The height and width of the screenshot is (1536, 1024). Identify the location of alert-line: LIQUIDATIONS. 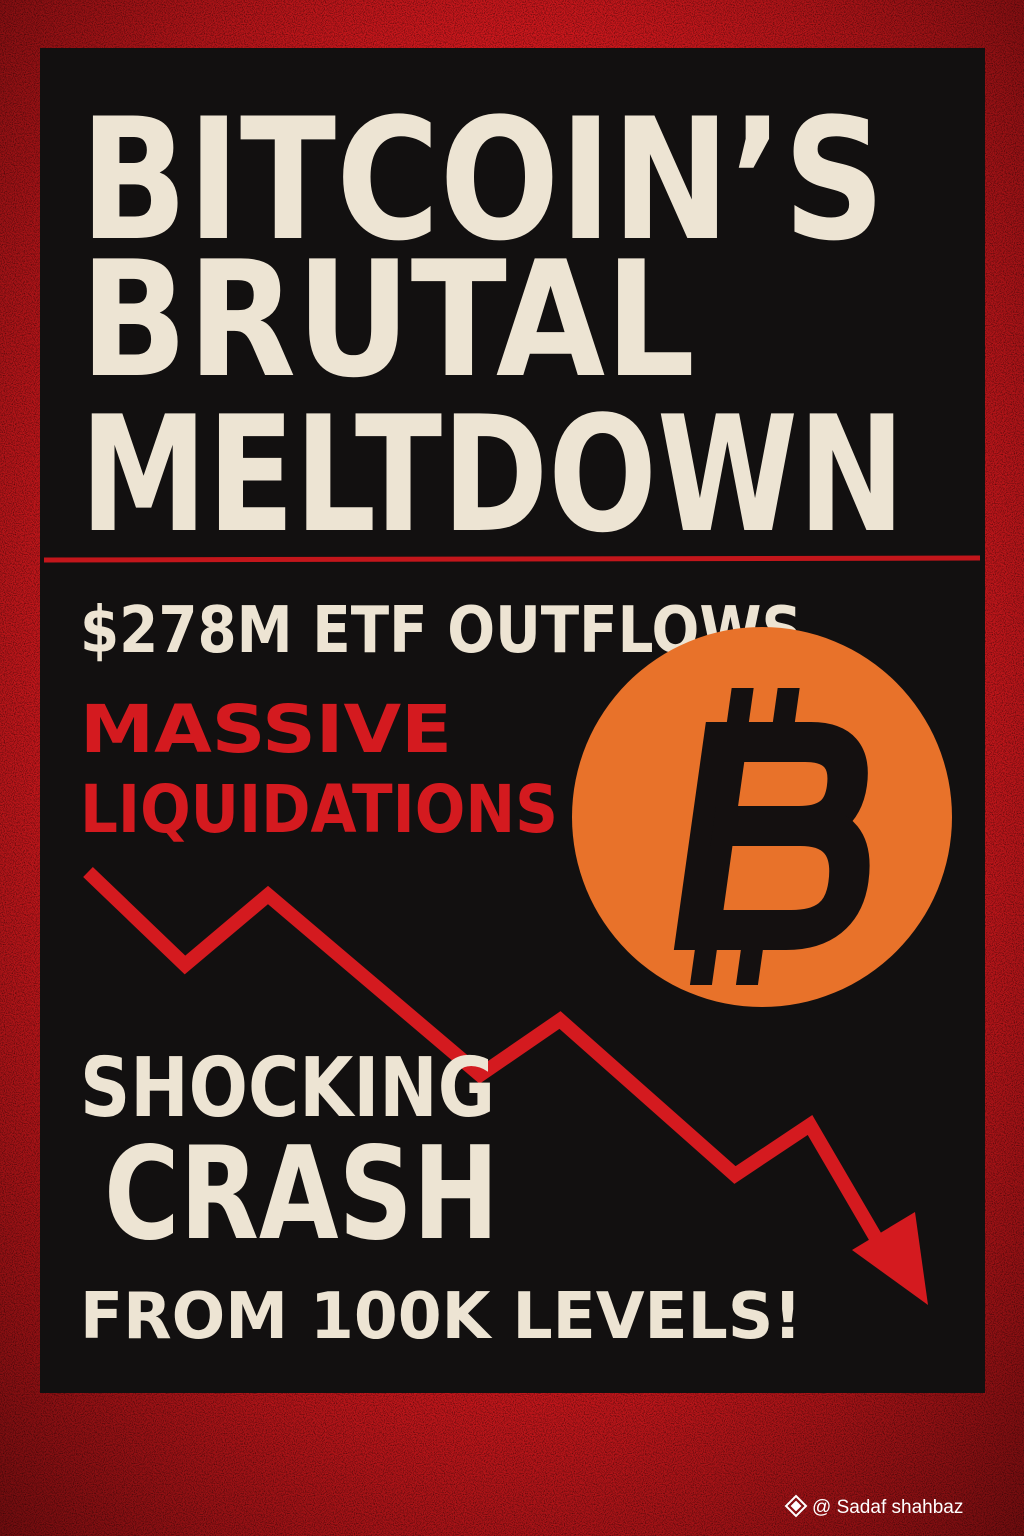
(319, 809).